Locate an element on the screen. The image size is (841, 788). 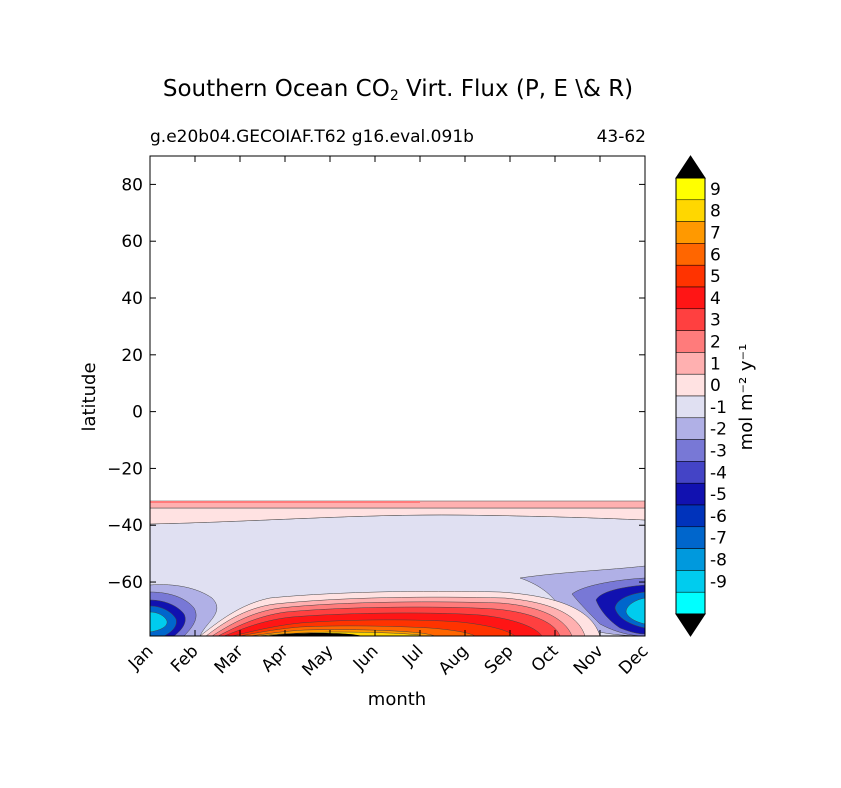
colorbar-extend-top is located at coordinates (690, 167).